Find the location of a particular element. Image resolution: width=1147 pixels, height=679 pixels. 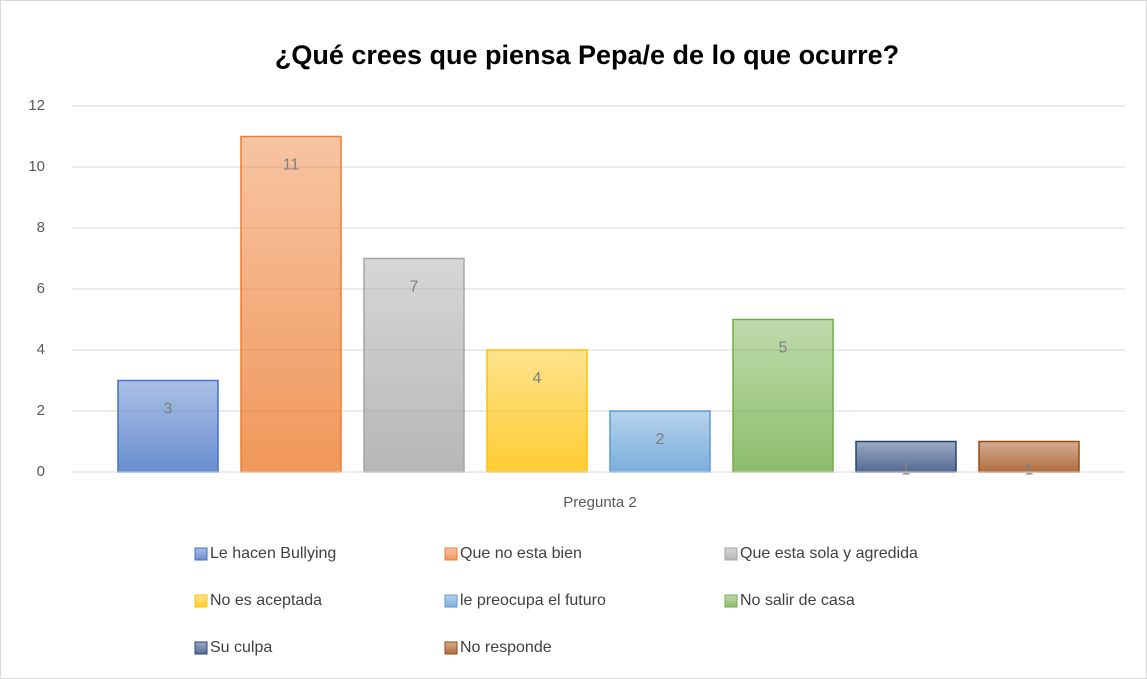

data-label: 7 is located at coordinates (414, 287).